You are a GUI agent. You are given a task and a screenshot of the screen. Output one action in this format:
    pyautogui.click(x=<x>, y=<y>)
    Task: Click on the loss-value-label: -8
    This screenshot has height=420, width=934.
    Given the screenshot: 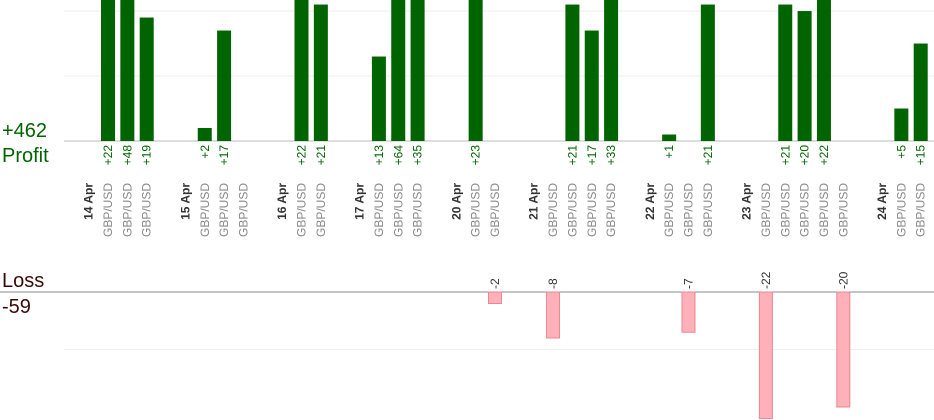 What is the action you would take?
    pyautogui.click(x=553, y=283)
    